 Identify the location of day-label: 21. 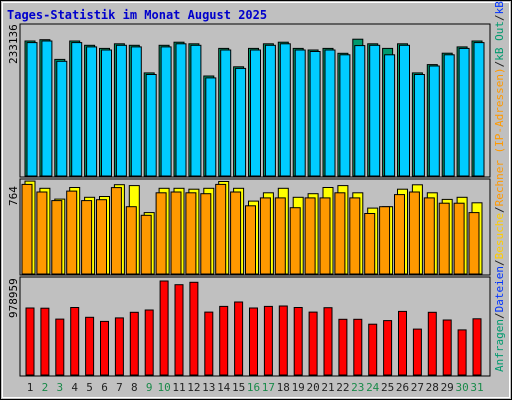
(327, 387).